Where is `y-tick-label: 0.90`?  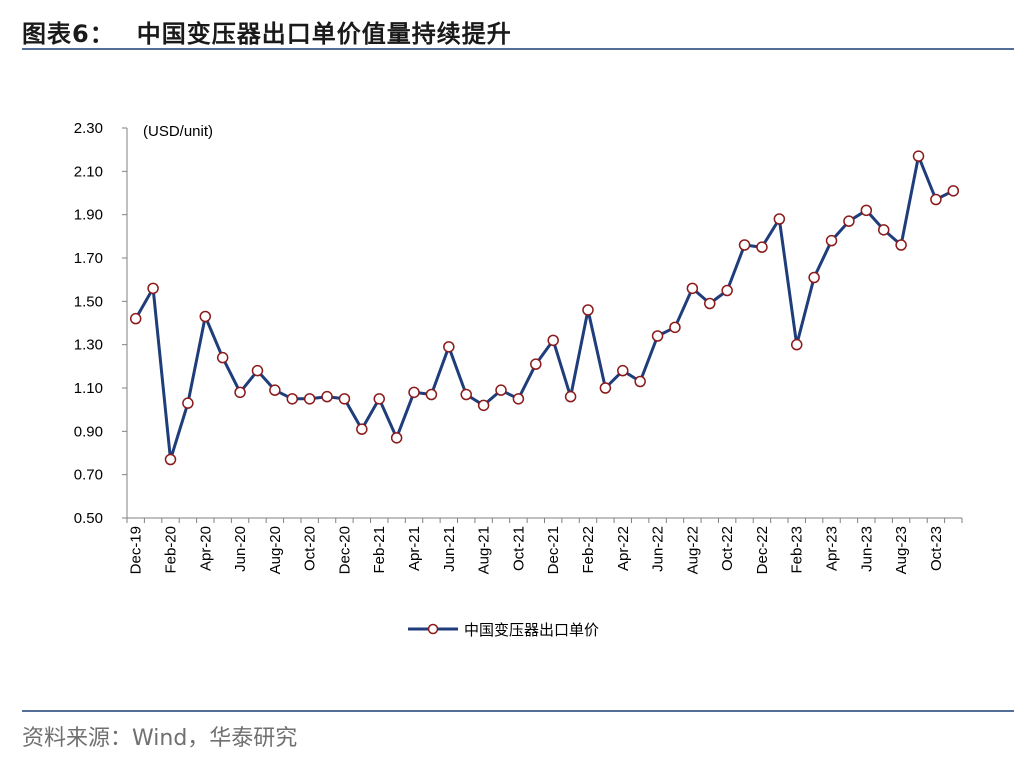 y-tick-label: 0.90 is located at coordinates (88, 431).